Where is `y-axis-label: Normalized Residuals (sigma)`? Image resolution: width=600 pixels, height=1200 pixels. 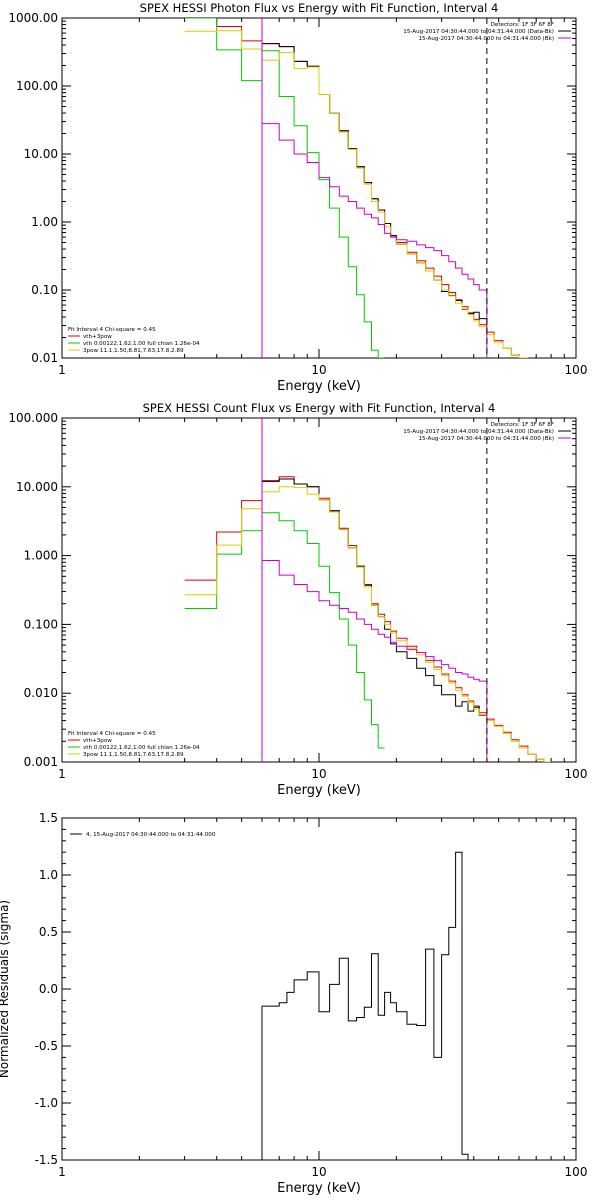 y-axis-label: Normalized Residuals (sigma) is located at coordinates (5, 989).